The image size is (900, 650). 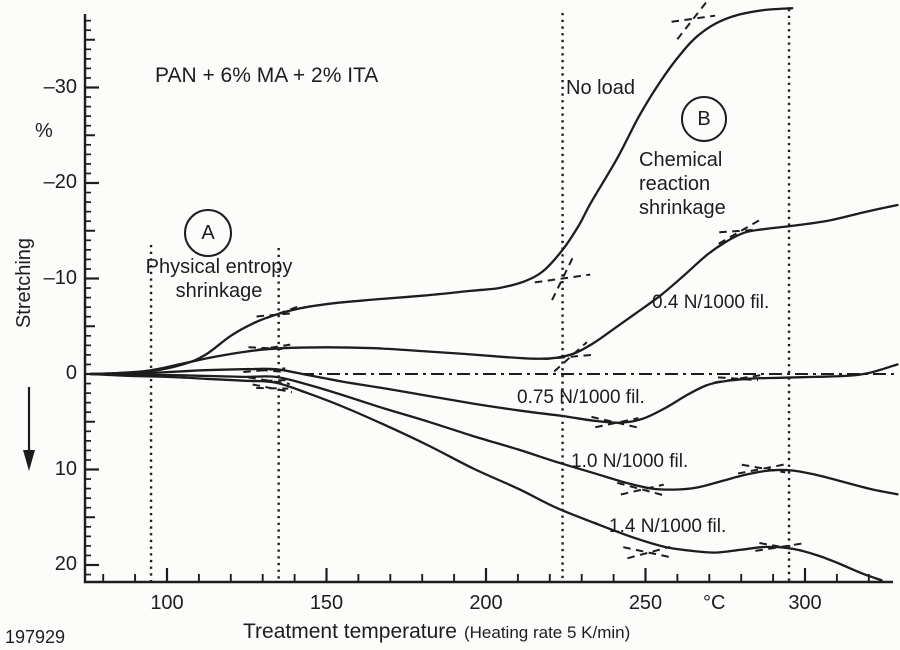 What do you see at coordinates (350, 631) in the screenshot?
I see `x-axis-title: Treatment temperature` at bounding box center [350, 631].